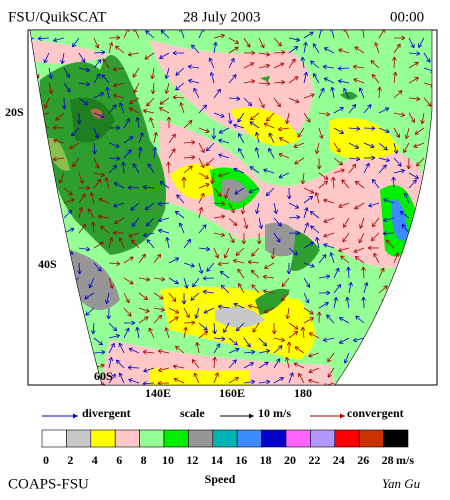  Describe the element at coordinates (103, 376) in the screenshot. I see `lat-label: 60S` at that location.